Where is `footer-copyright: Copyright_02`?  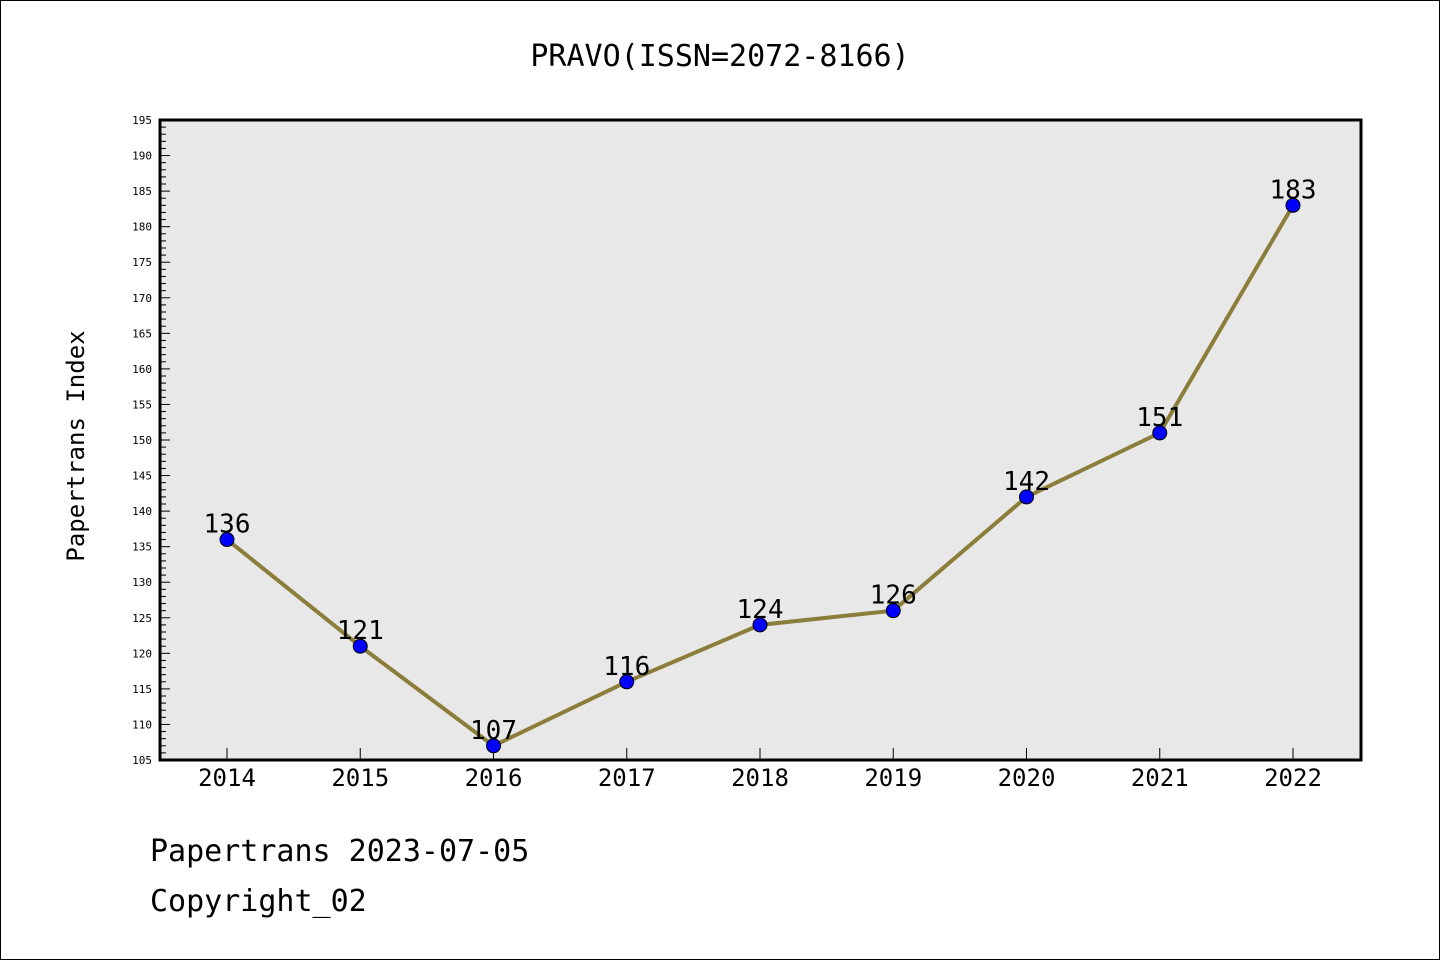
footer-copyright: Copyright_02 is located at coordinates (258, 901).